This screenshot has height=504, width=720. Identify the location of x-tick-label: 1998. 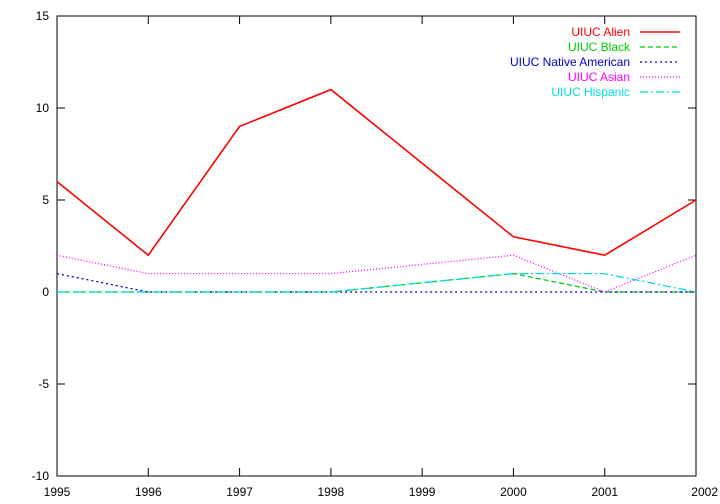
(331, 492).